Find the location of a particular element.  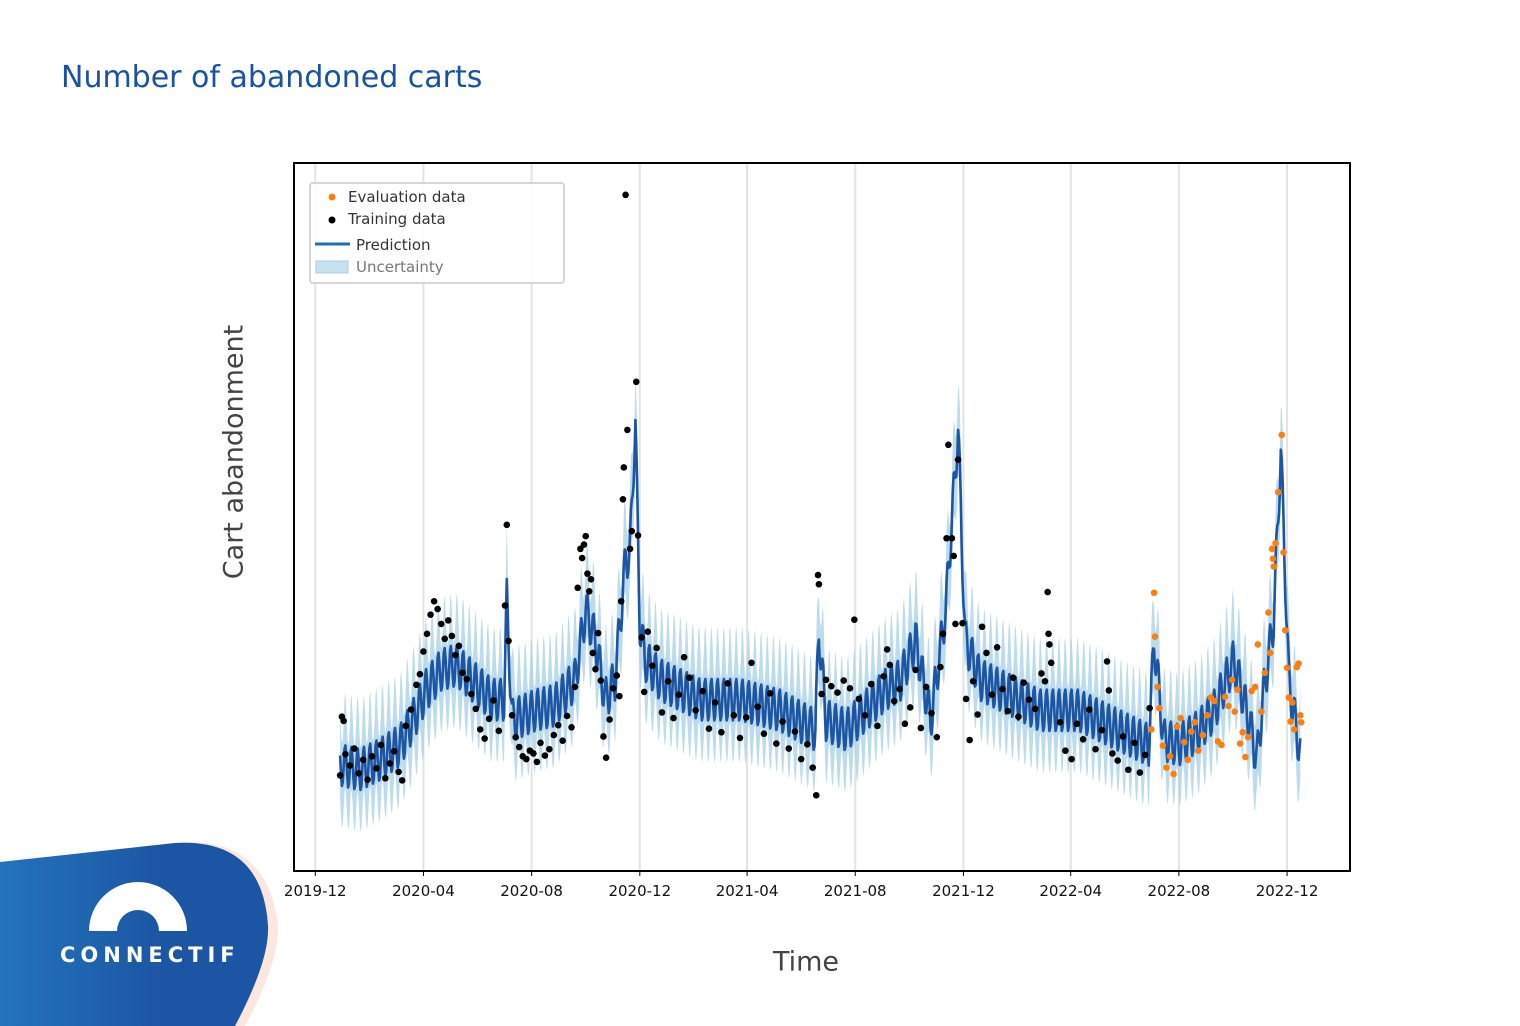

x-tick-label: 2019-12 is located at coordinates (315, 891).